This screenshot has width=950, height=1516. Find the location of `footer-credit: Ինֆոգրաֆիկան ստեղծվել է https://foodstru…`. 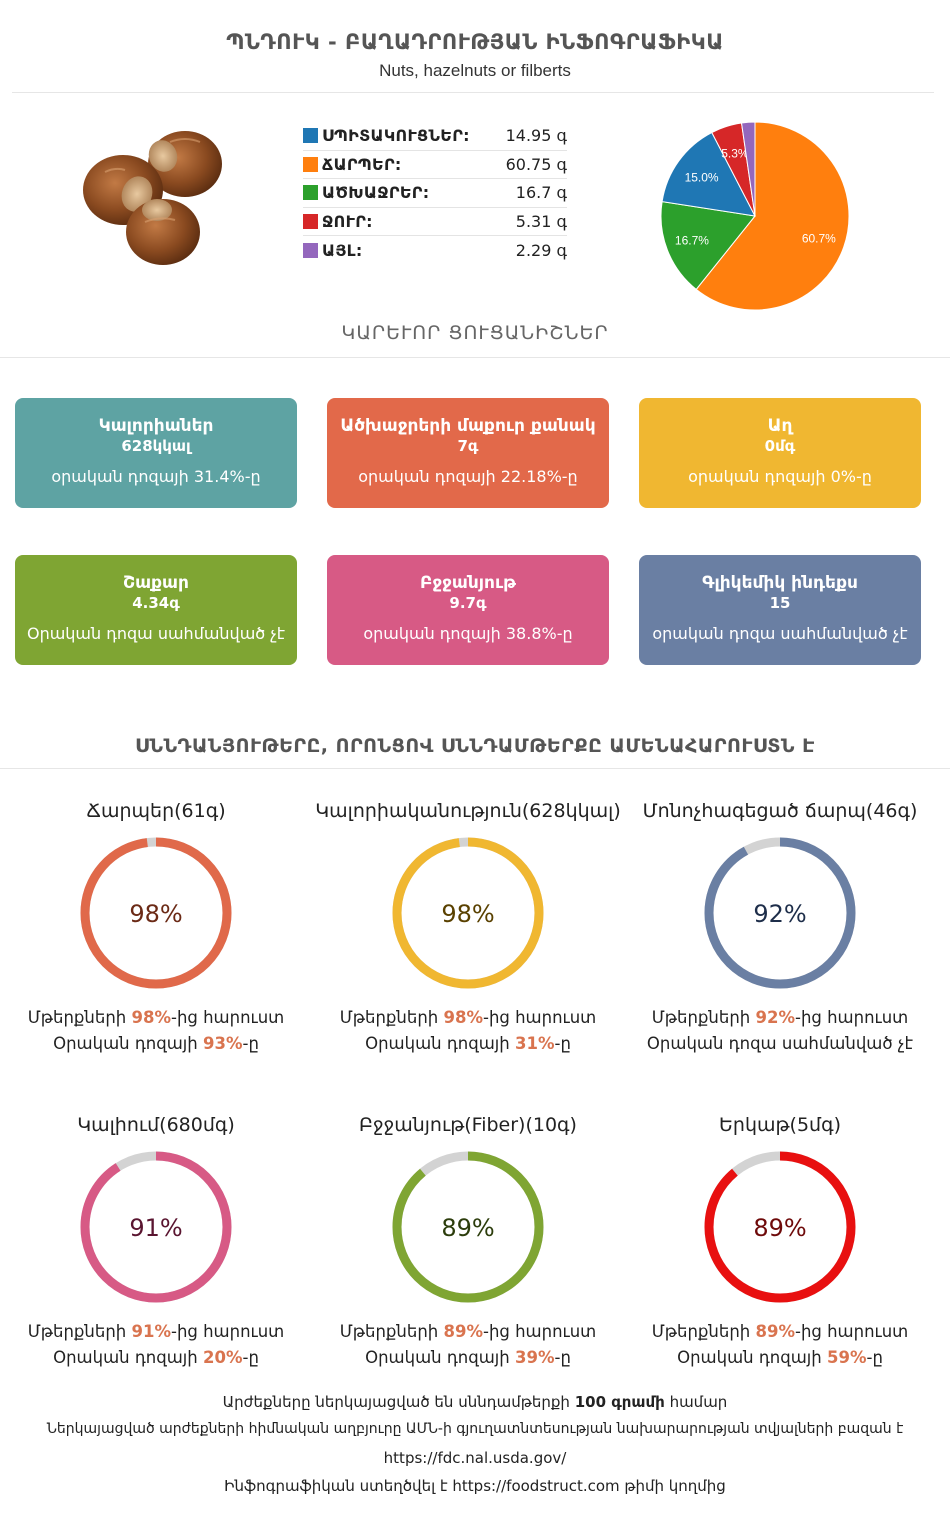

footer-credit: Ինֆոգրաֆիկան ստեղծվել է https://foodstru… is located at coordinates (475, 1486).